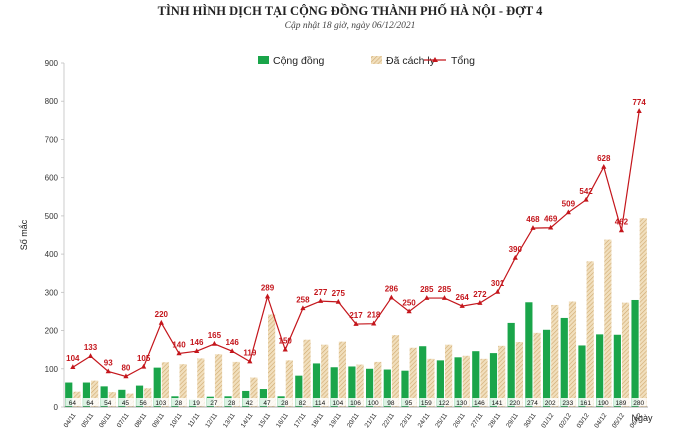 Image resolution: width=700 pixels, height=435 pixels. Describe the element at coordinates (622, 221) in the screenshot. I see `total-value-label: 462` at that location.